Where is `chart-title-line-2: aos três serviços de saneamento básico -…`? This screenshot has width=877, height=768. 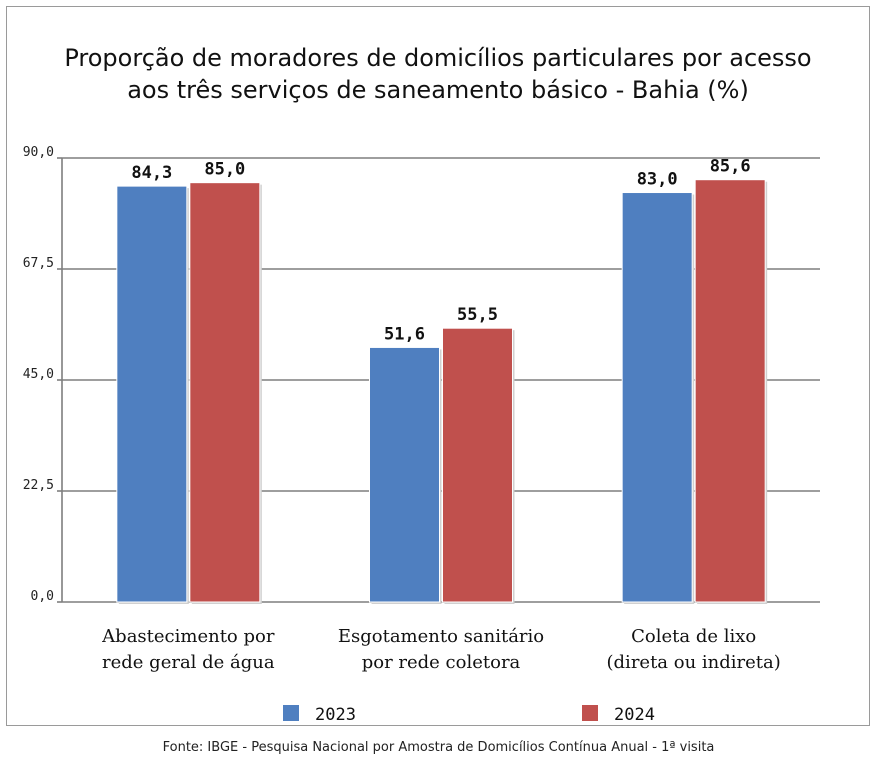
chart-title-line-2: aos três serviços de saneamento básico -… is located at coordinates (438, 90).